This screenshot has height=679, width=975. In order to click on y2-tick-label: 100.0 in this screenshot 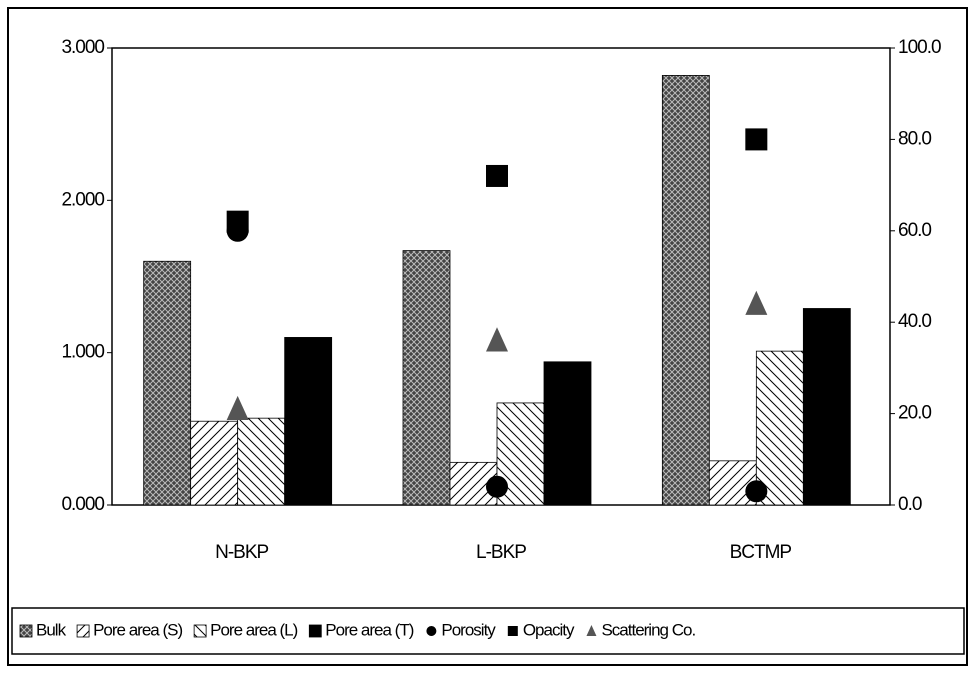, I will do `click(919, 47)`.